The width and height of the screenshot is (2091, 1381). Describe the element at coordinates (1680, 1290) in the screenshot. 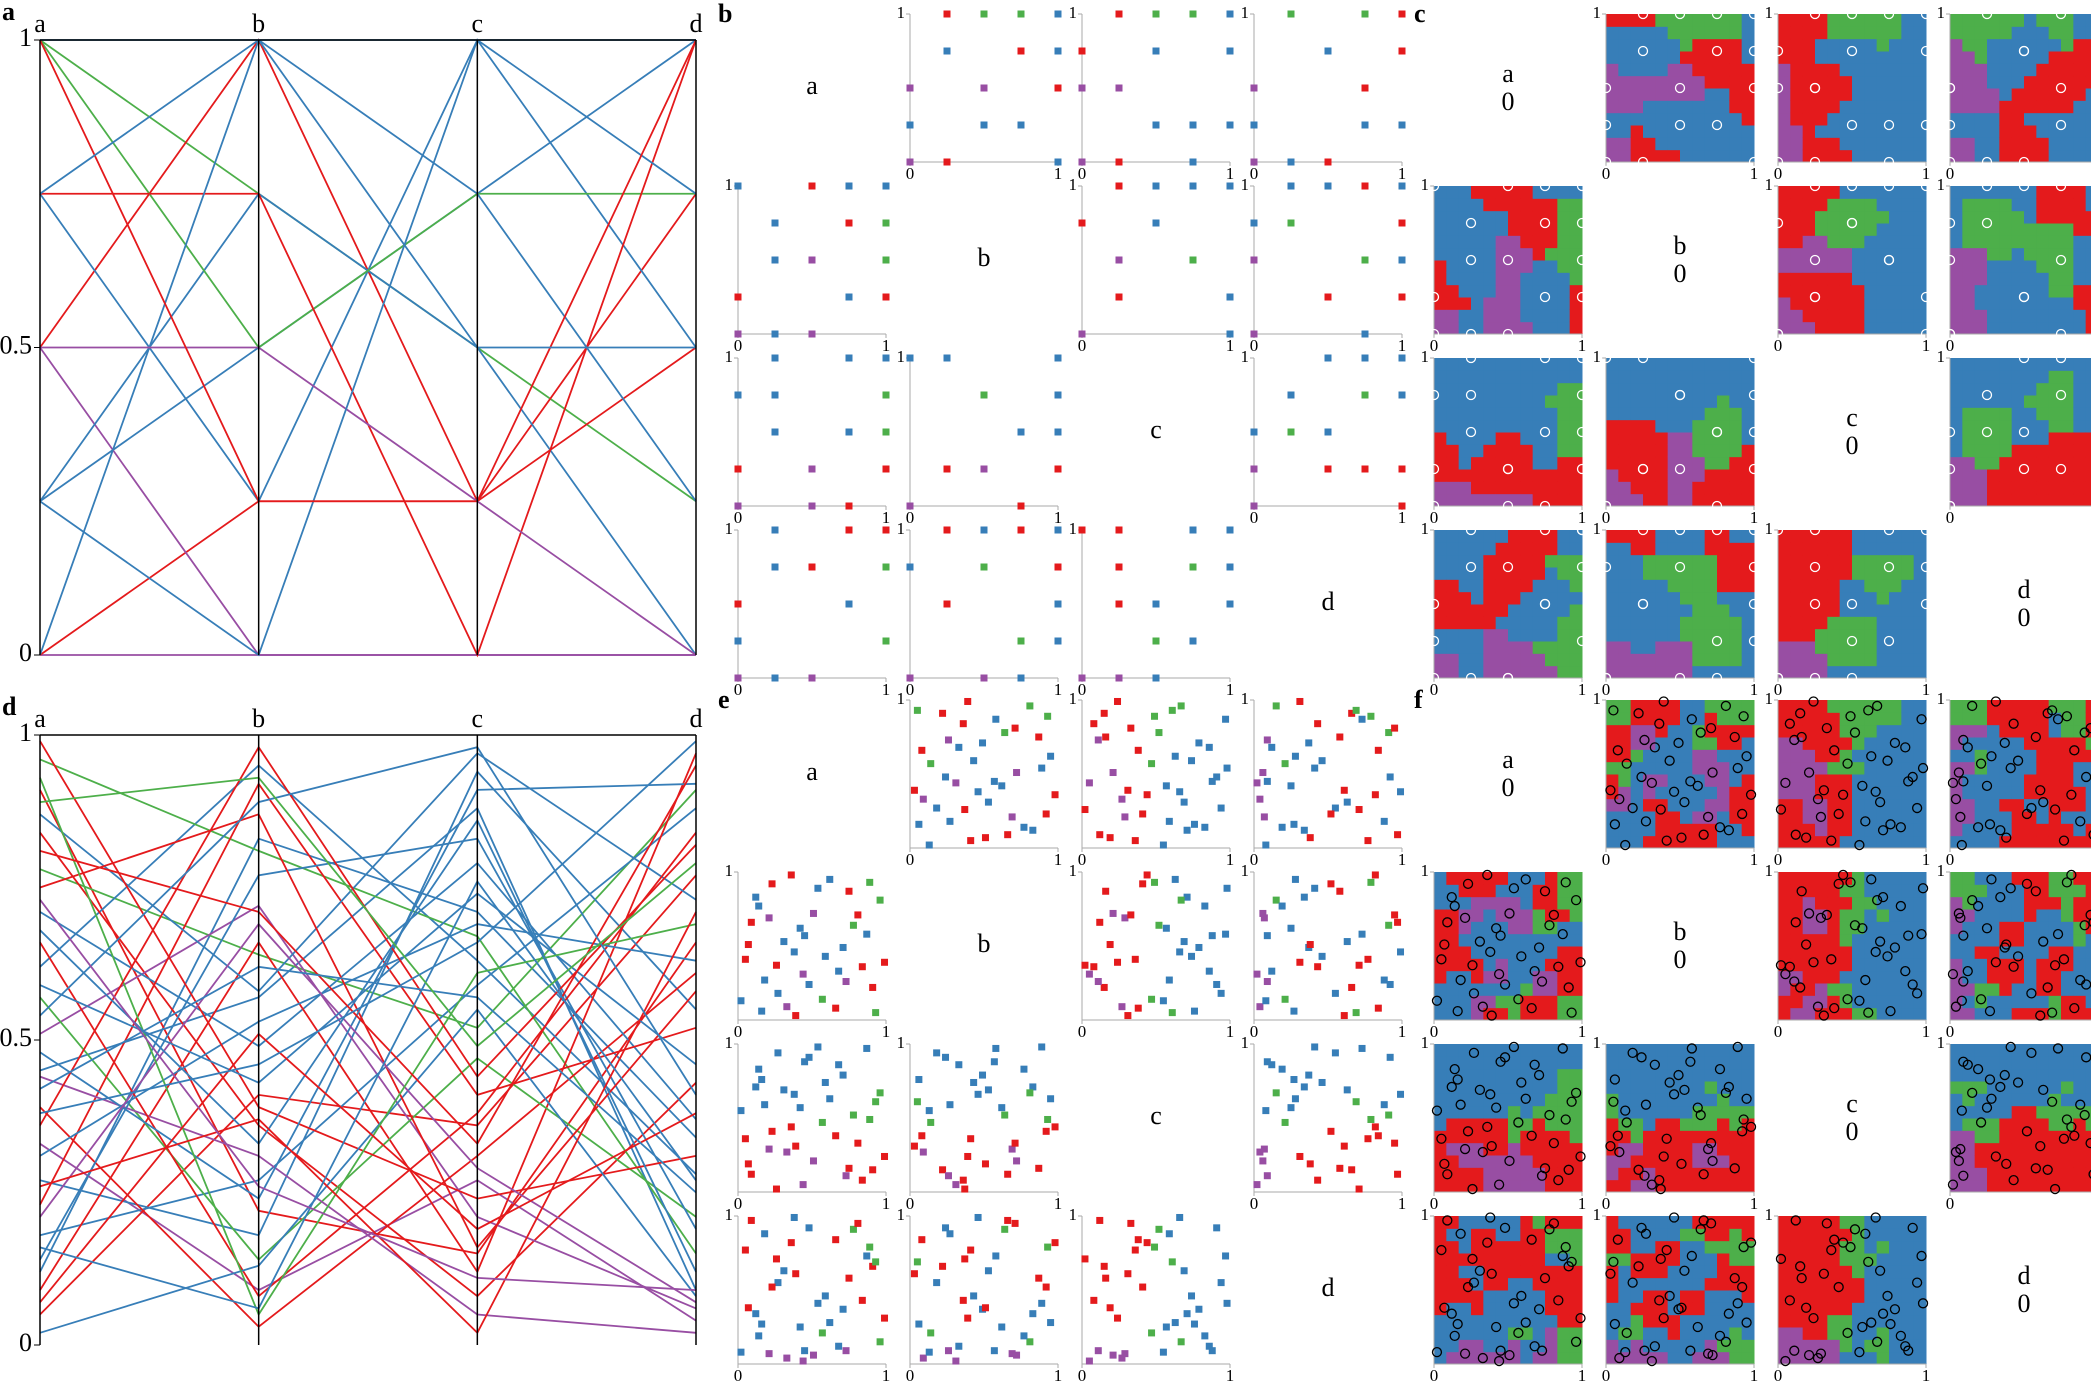

I see `region` at that location.